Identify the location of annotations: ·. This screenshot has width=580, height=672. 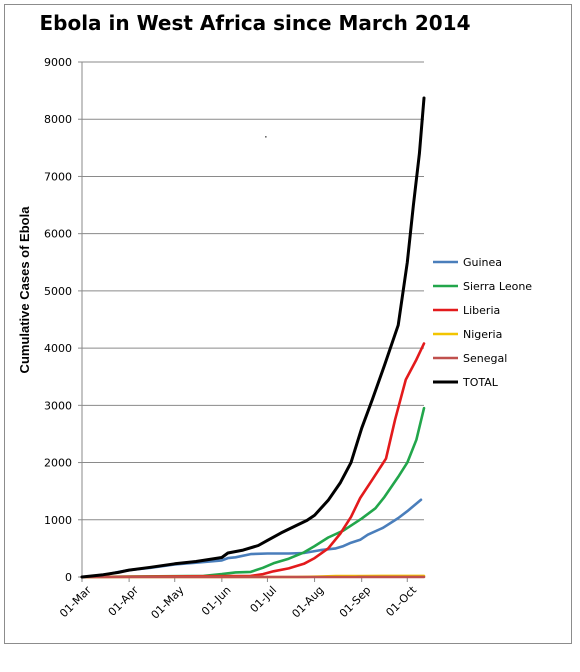
(266, 136).